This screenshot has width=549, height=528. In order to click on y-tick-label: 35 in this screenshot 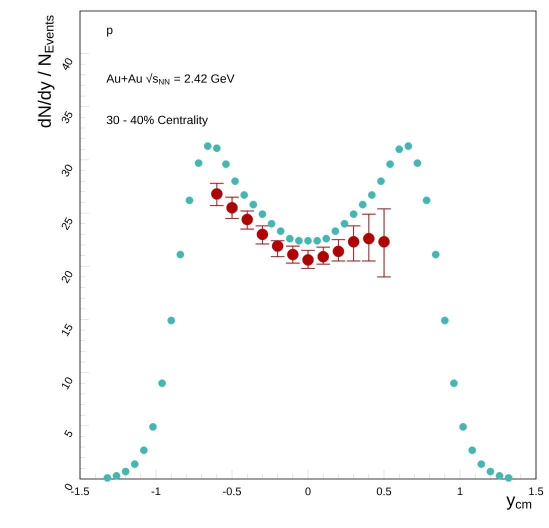, I will do `click(67, 117)`.